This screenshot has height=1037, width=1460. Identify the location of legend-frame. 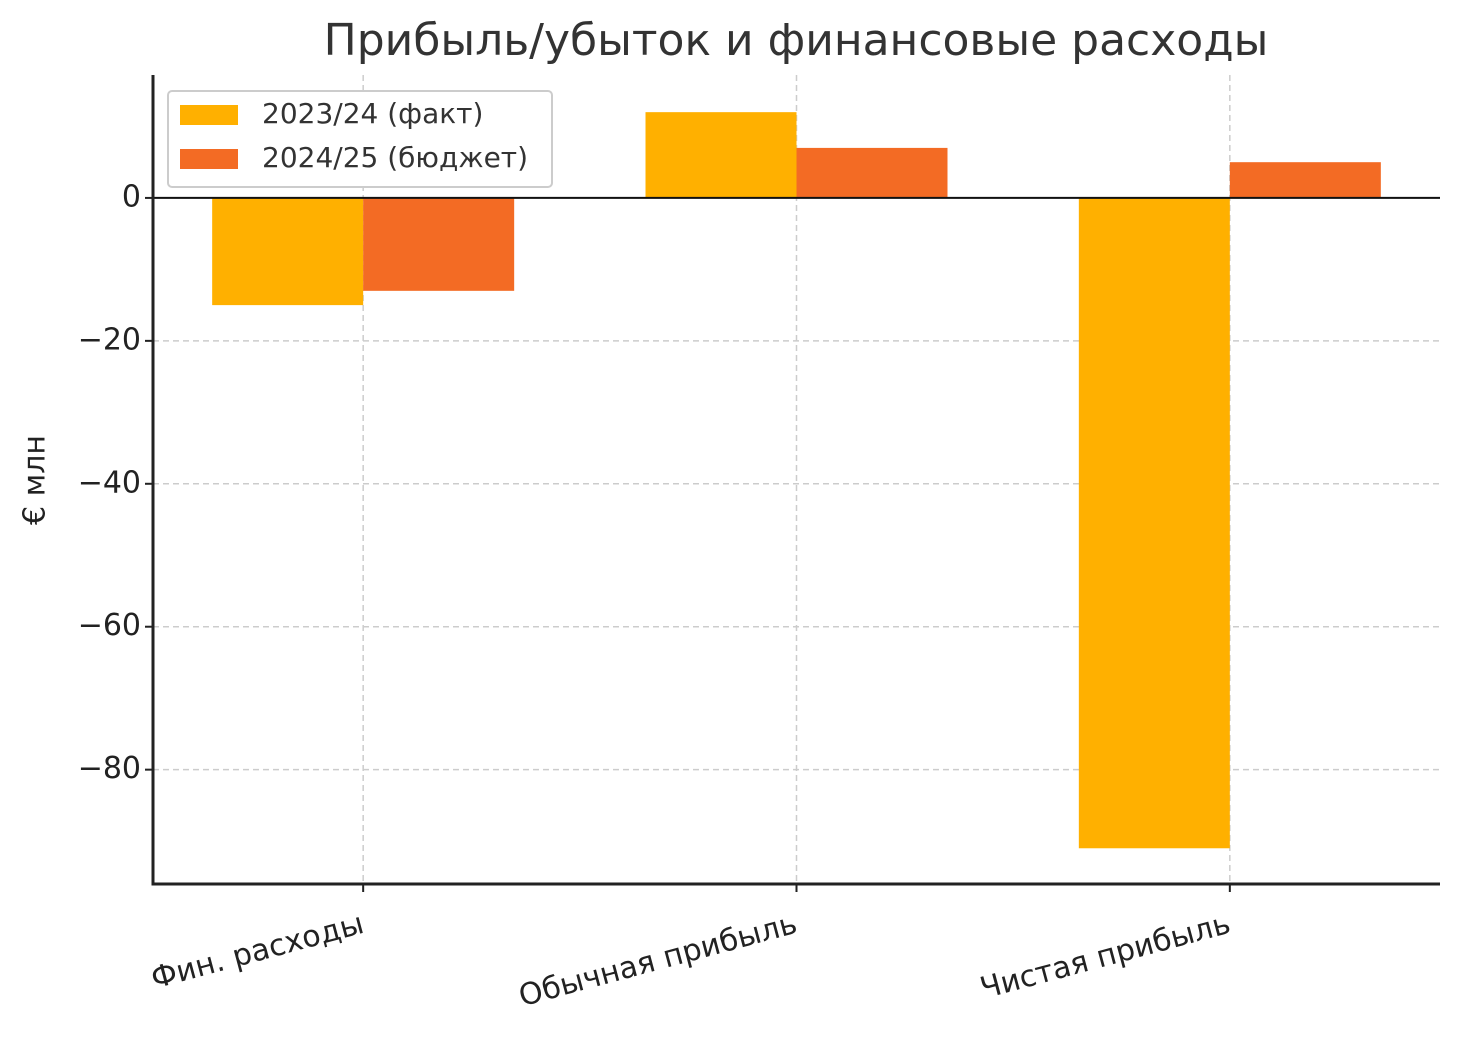
(360, 139).